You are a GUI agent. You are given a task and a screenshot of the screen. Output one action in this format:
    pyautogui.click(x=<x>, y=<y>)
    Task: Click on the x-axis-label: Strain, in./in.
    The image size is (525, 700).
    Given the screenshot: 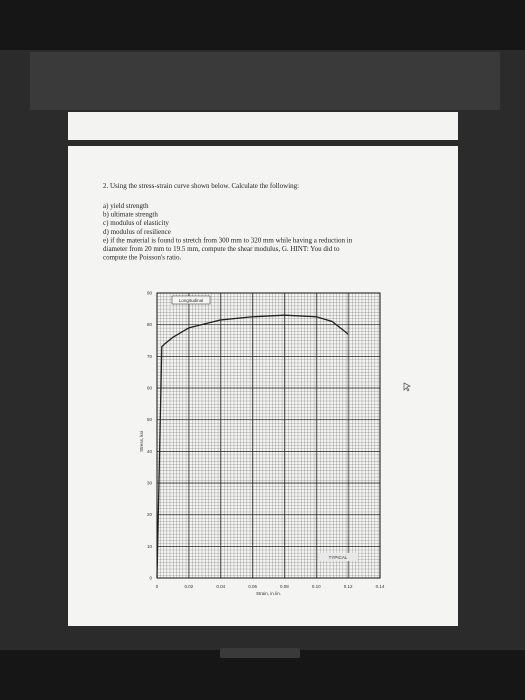 What is the action you would take?
    pyautogui.click(x=268, y=593)
    